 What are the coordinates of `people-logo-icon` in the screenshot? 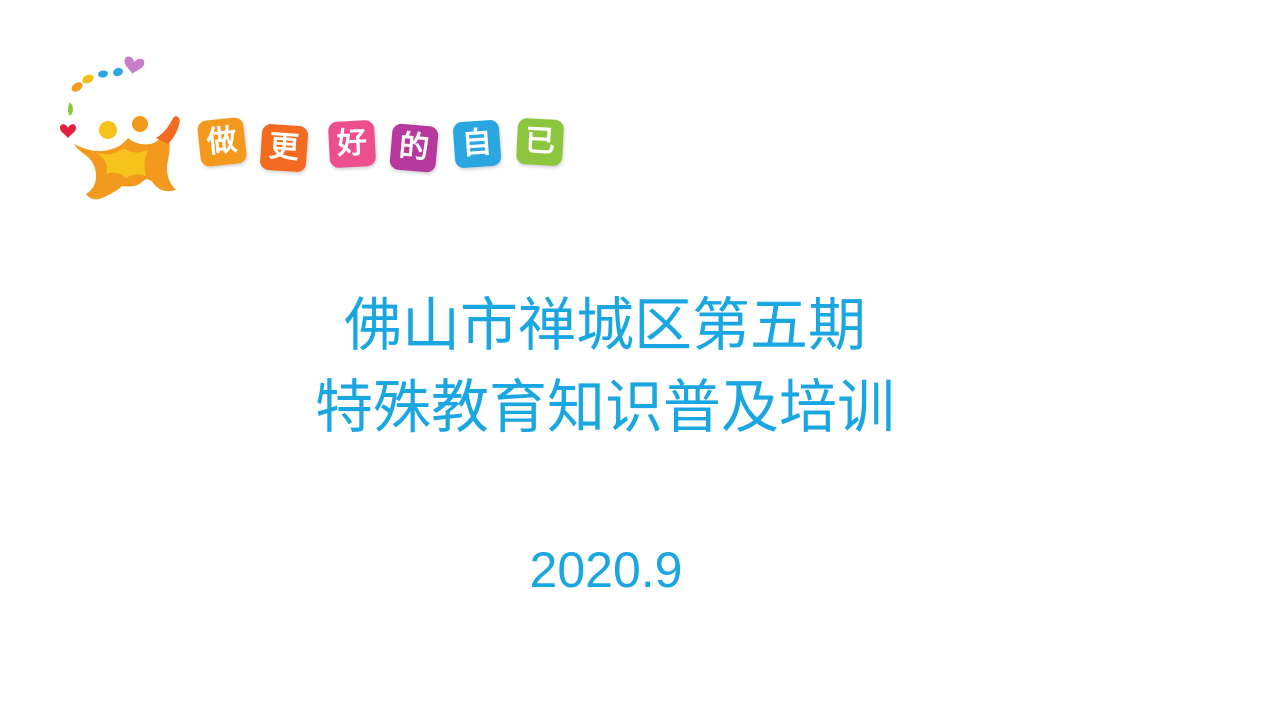 It's located at (120, 128).